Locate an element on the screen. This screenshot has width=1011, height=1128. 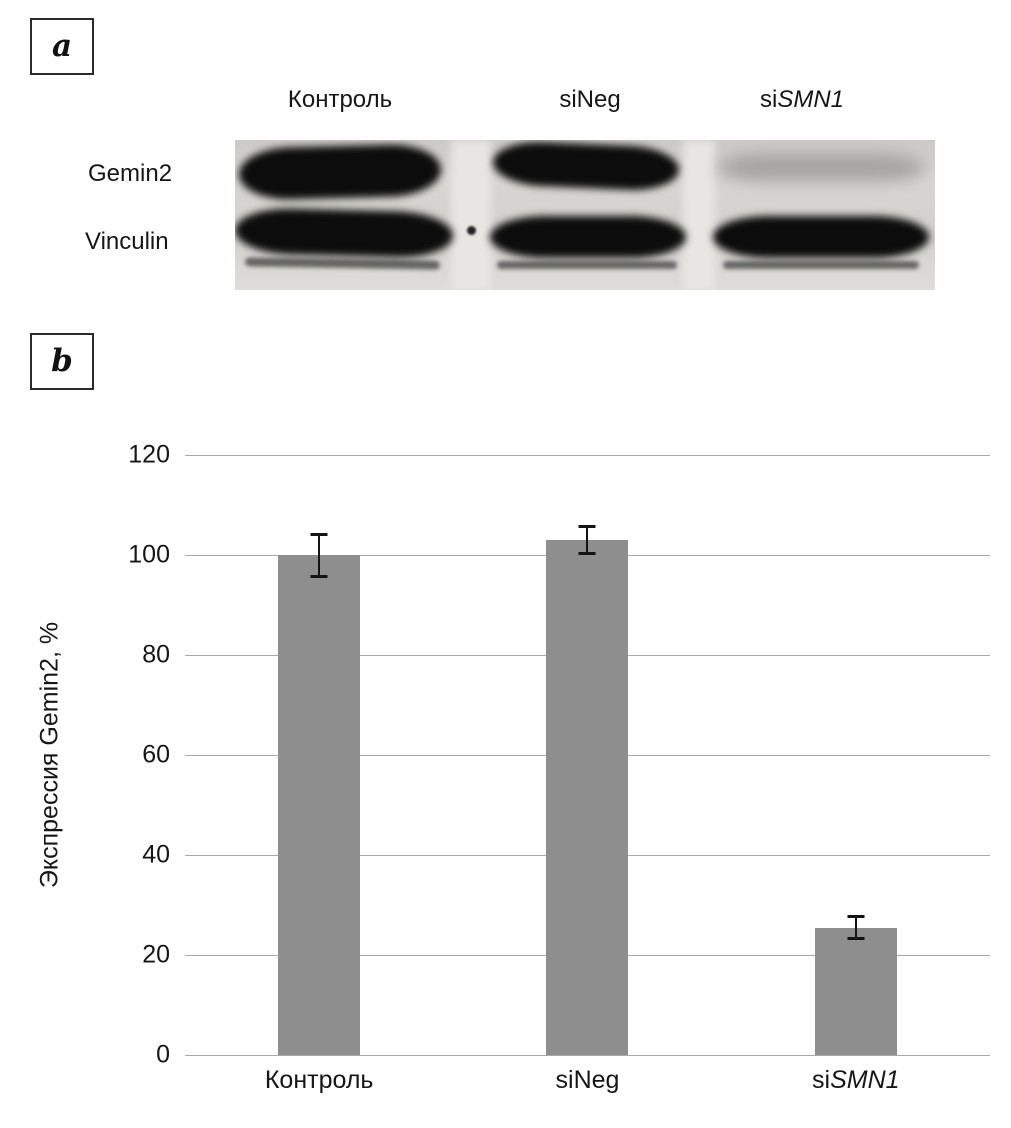
y-tick-label-20: 20 is located at coordinates (156, 954).